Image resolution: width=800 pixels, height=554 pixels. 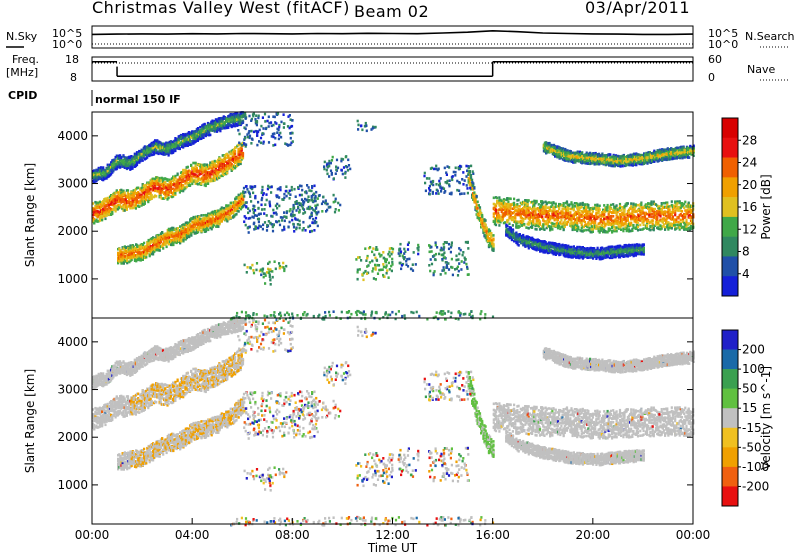 I want to click on xtick-label-2: 08:00, so click(x=292, y=535).